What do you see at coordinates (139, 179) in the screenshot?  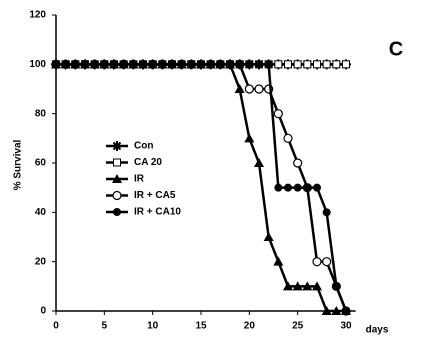 I see `legend-label: IR` at bounding box center [139, 179].